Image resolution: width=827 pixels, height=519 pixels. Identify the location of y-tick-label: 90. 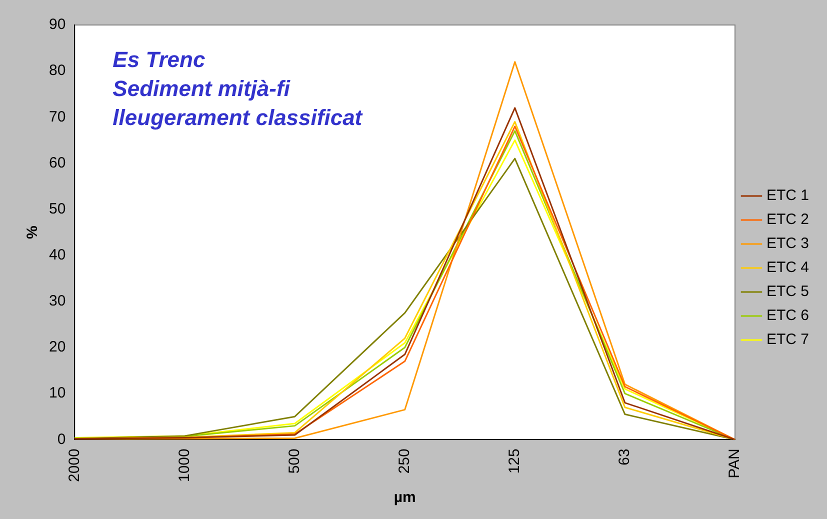
(57, 25).